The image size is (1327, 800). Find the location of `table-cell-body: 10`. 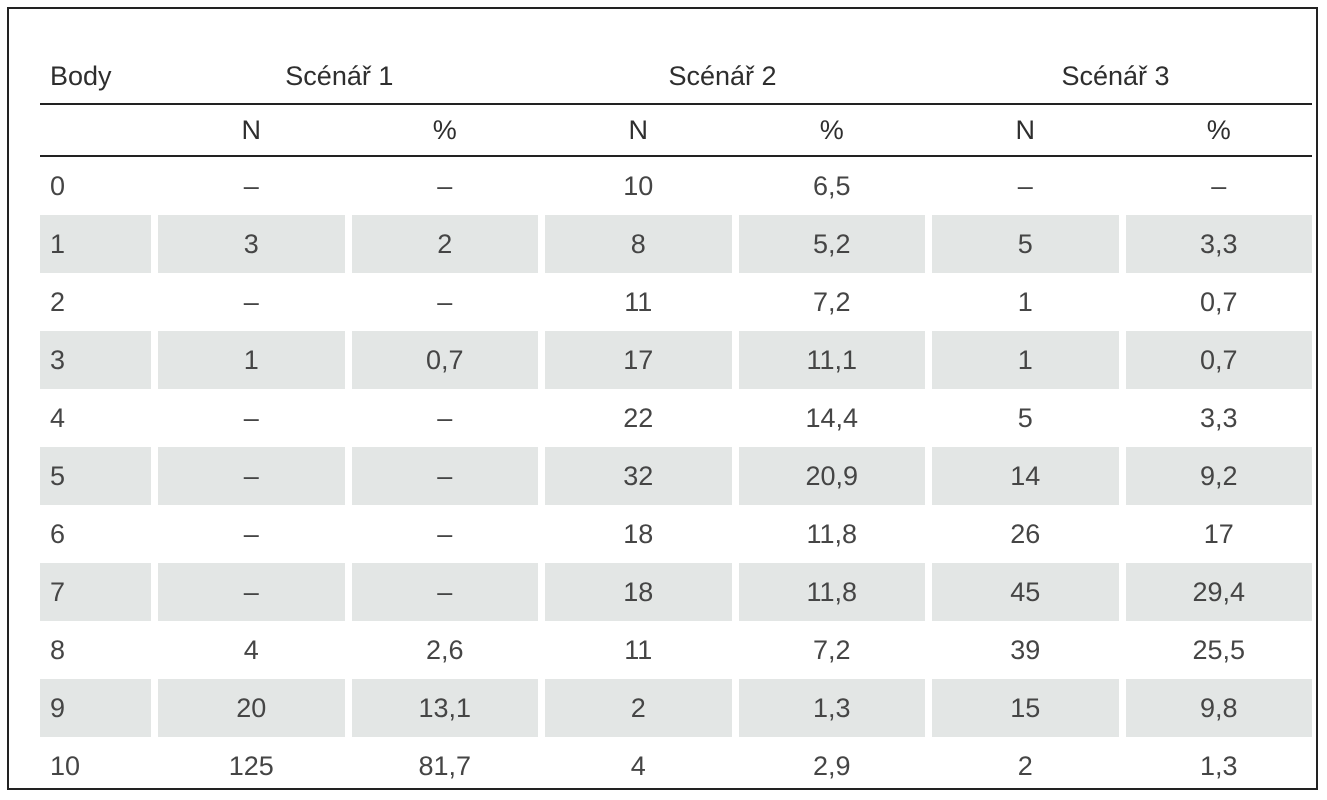

table-cell-body: 10 is located at coordinates (65, 765).